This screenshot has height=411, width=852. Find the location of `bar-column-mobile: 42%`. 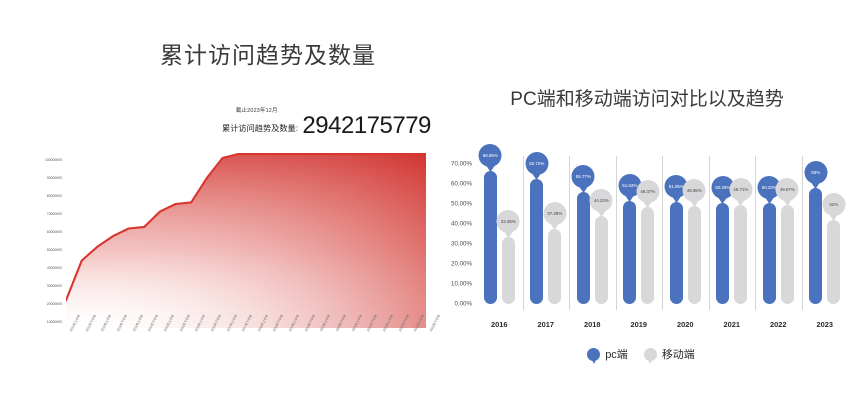

bar-column-mobile: 42% is located at coordinates (834, 234).